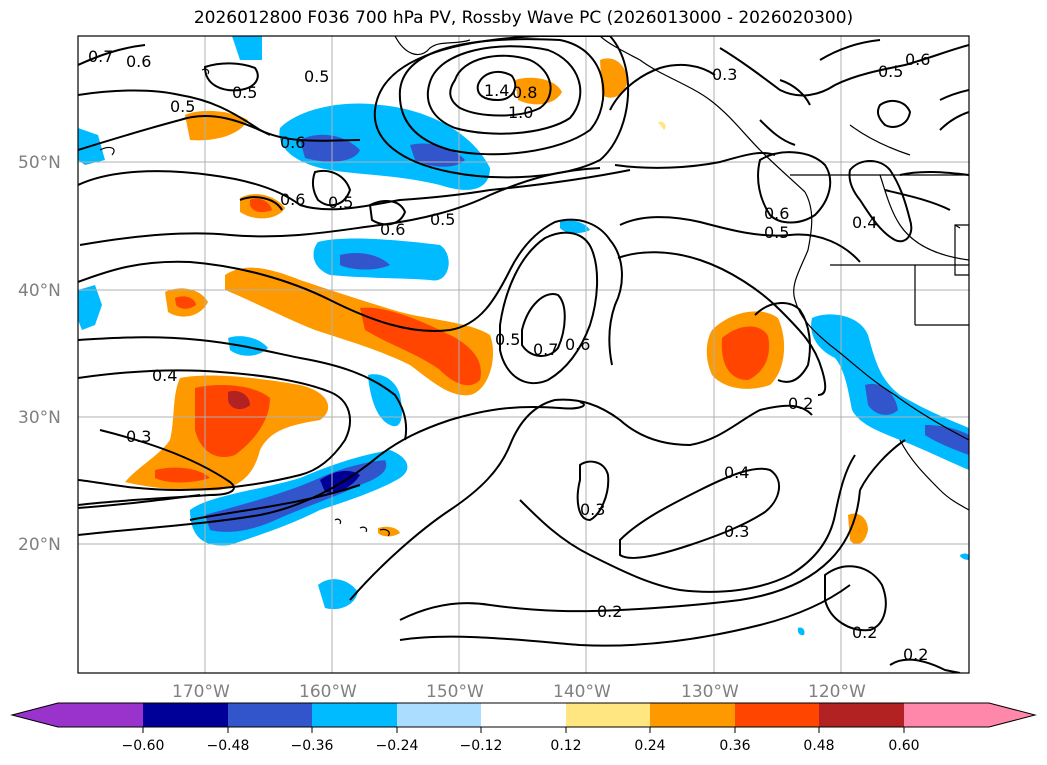  Describe the element at coordinates (201, 692) in the screenshot. I see `lon-label: 170°W` at that location.